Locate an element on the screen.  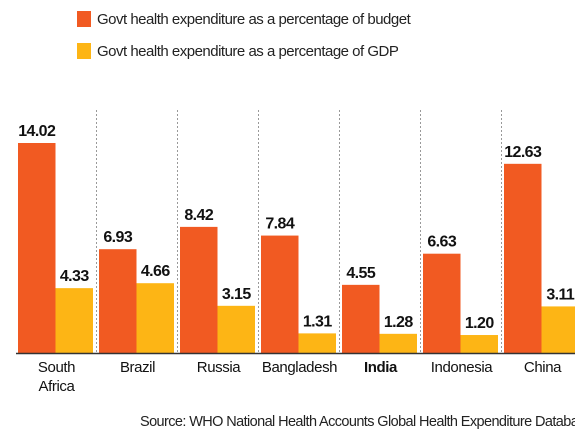
x-tick-label-cell: South Africa is located at coordinates (56, 377).